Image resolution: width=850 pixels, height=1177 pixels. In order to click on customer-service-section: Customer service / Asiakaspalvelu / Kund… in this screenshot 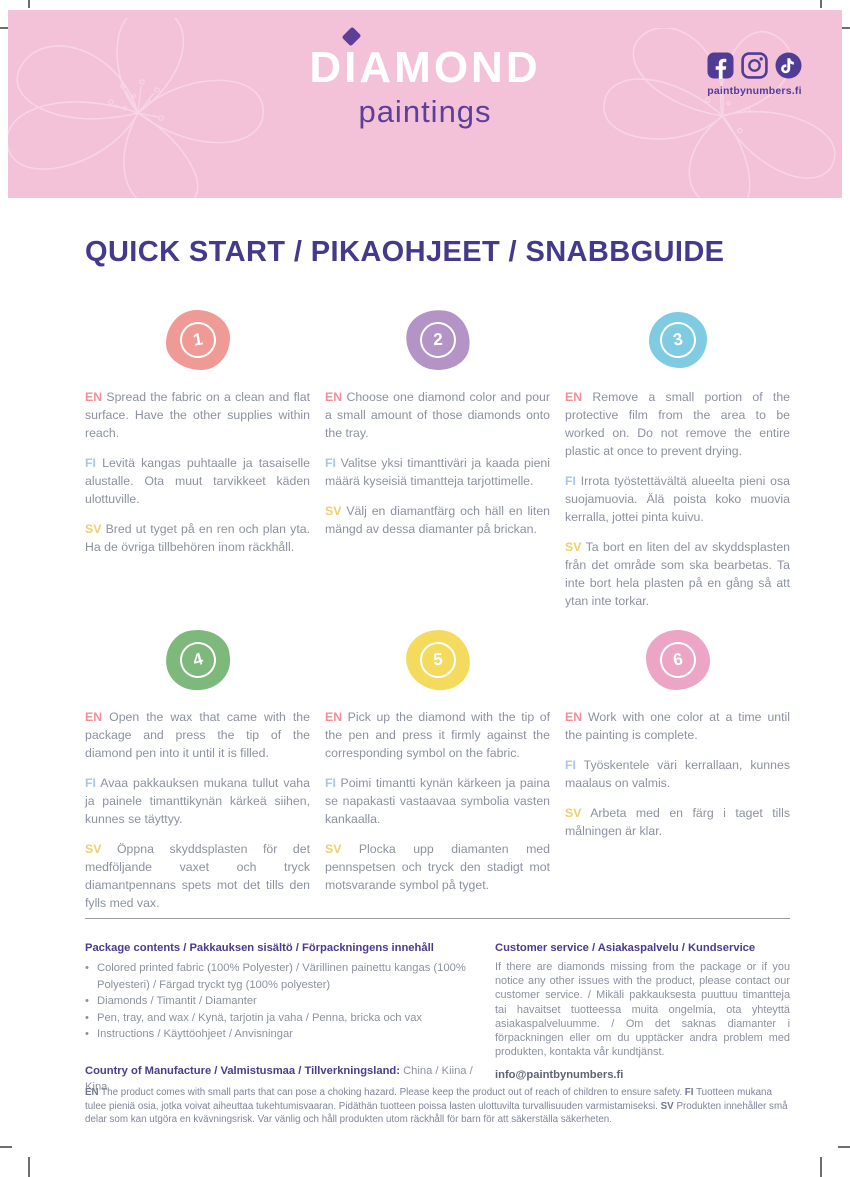, I will do `click(642, 1024)`.